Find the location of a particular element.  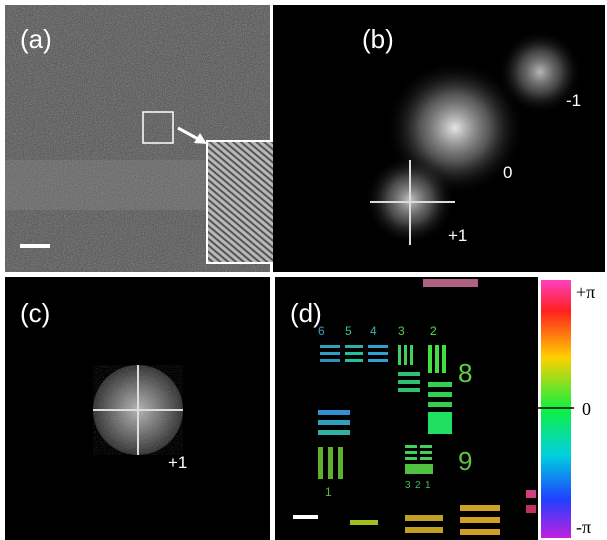

panel-label: (b) is located at coordinates (378, 39).